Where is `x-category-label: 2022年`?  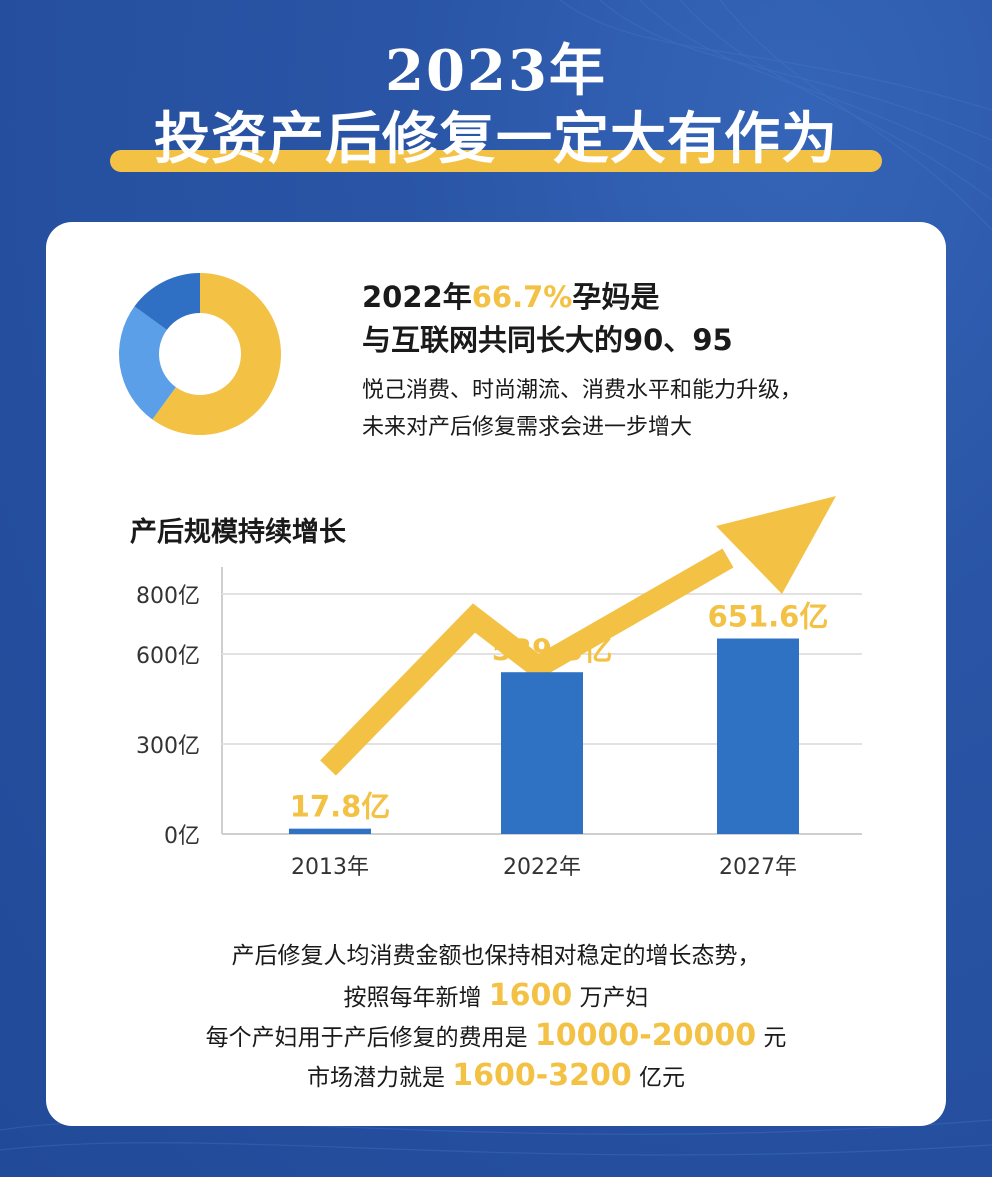 x-category-label: 2022年 is located at coordinates (542, 867).